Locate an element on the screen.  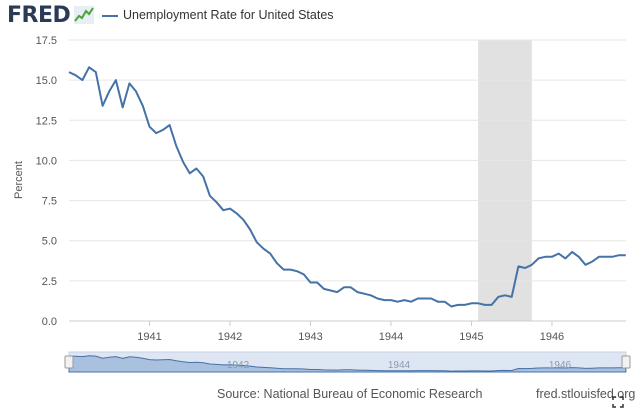
legend-label: Unemployment Rate for United States is located at coordinates (228, 15).